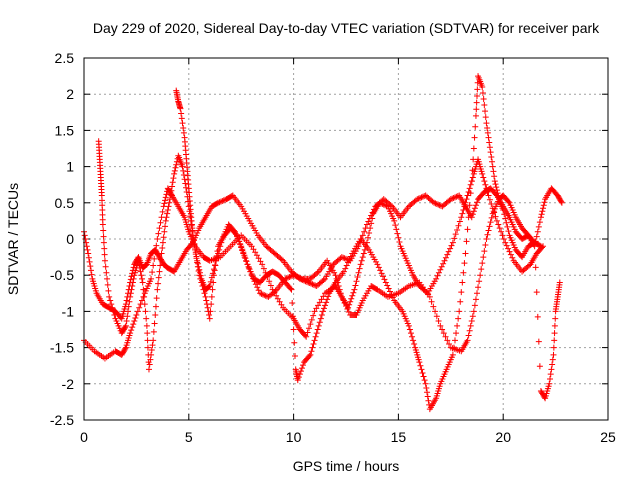 The width and height of the screenshot is (640, 480). I want to click on x-tick-label: 20, so click(503, 437).